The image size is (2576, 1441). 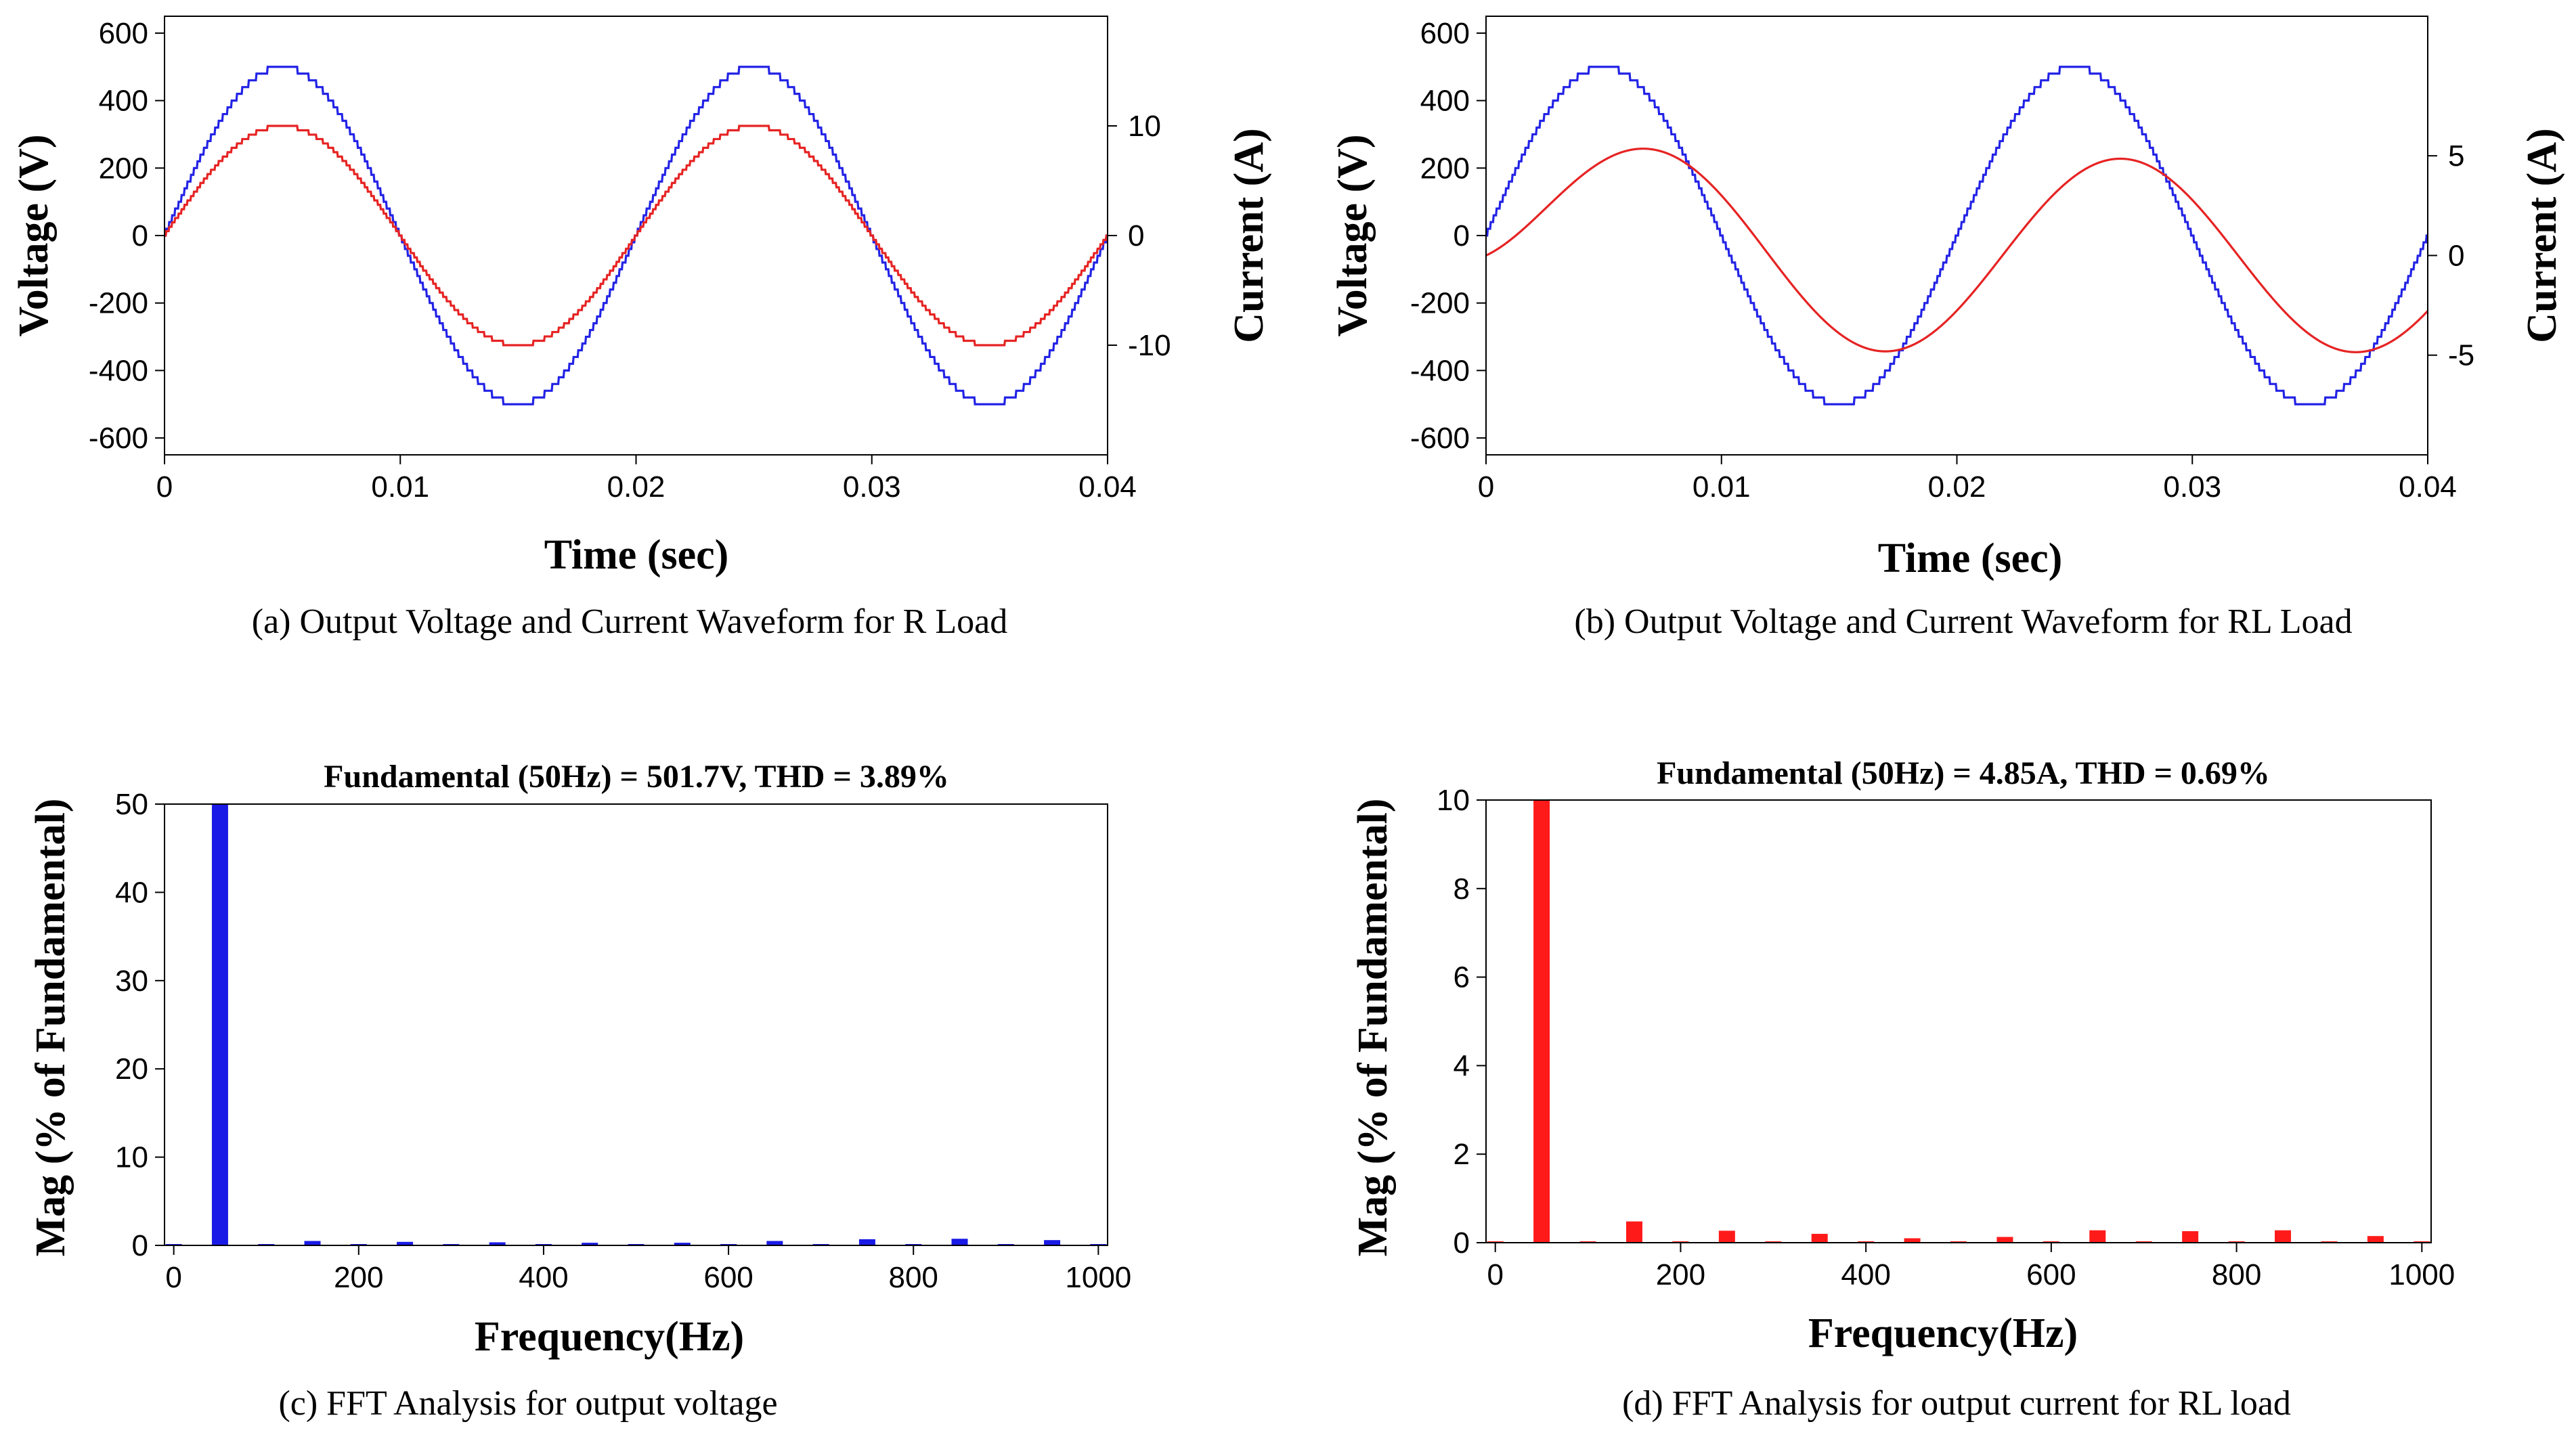 I want to click on panel-b-plot-frame, so click(x=1956, y=236).